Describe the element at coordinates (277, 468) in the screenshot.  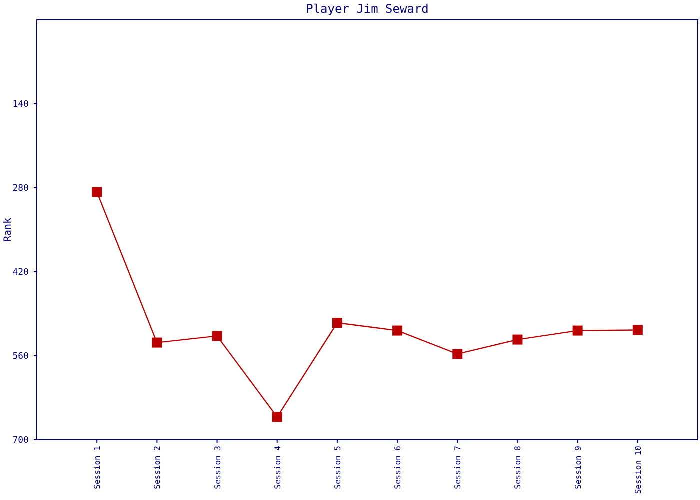
I see `x-tick-label: Session 4` at that location.